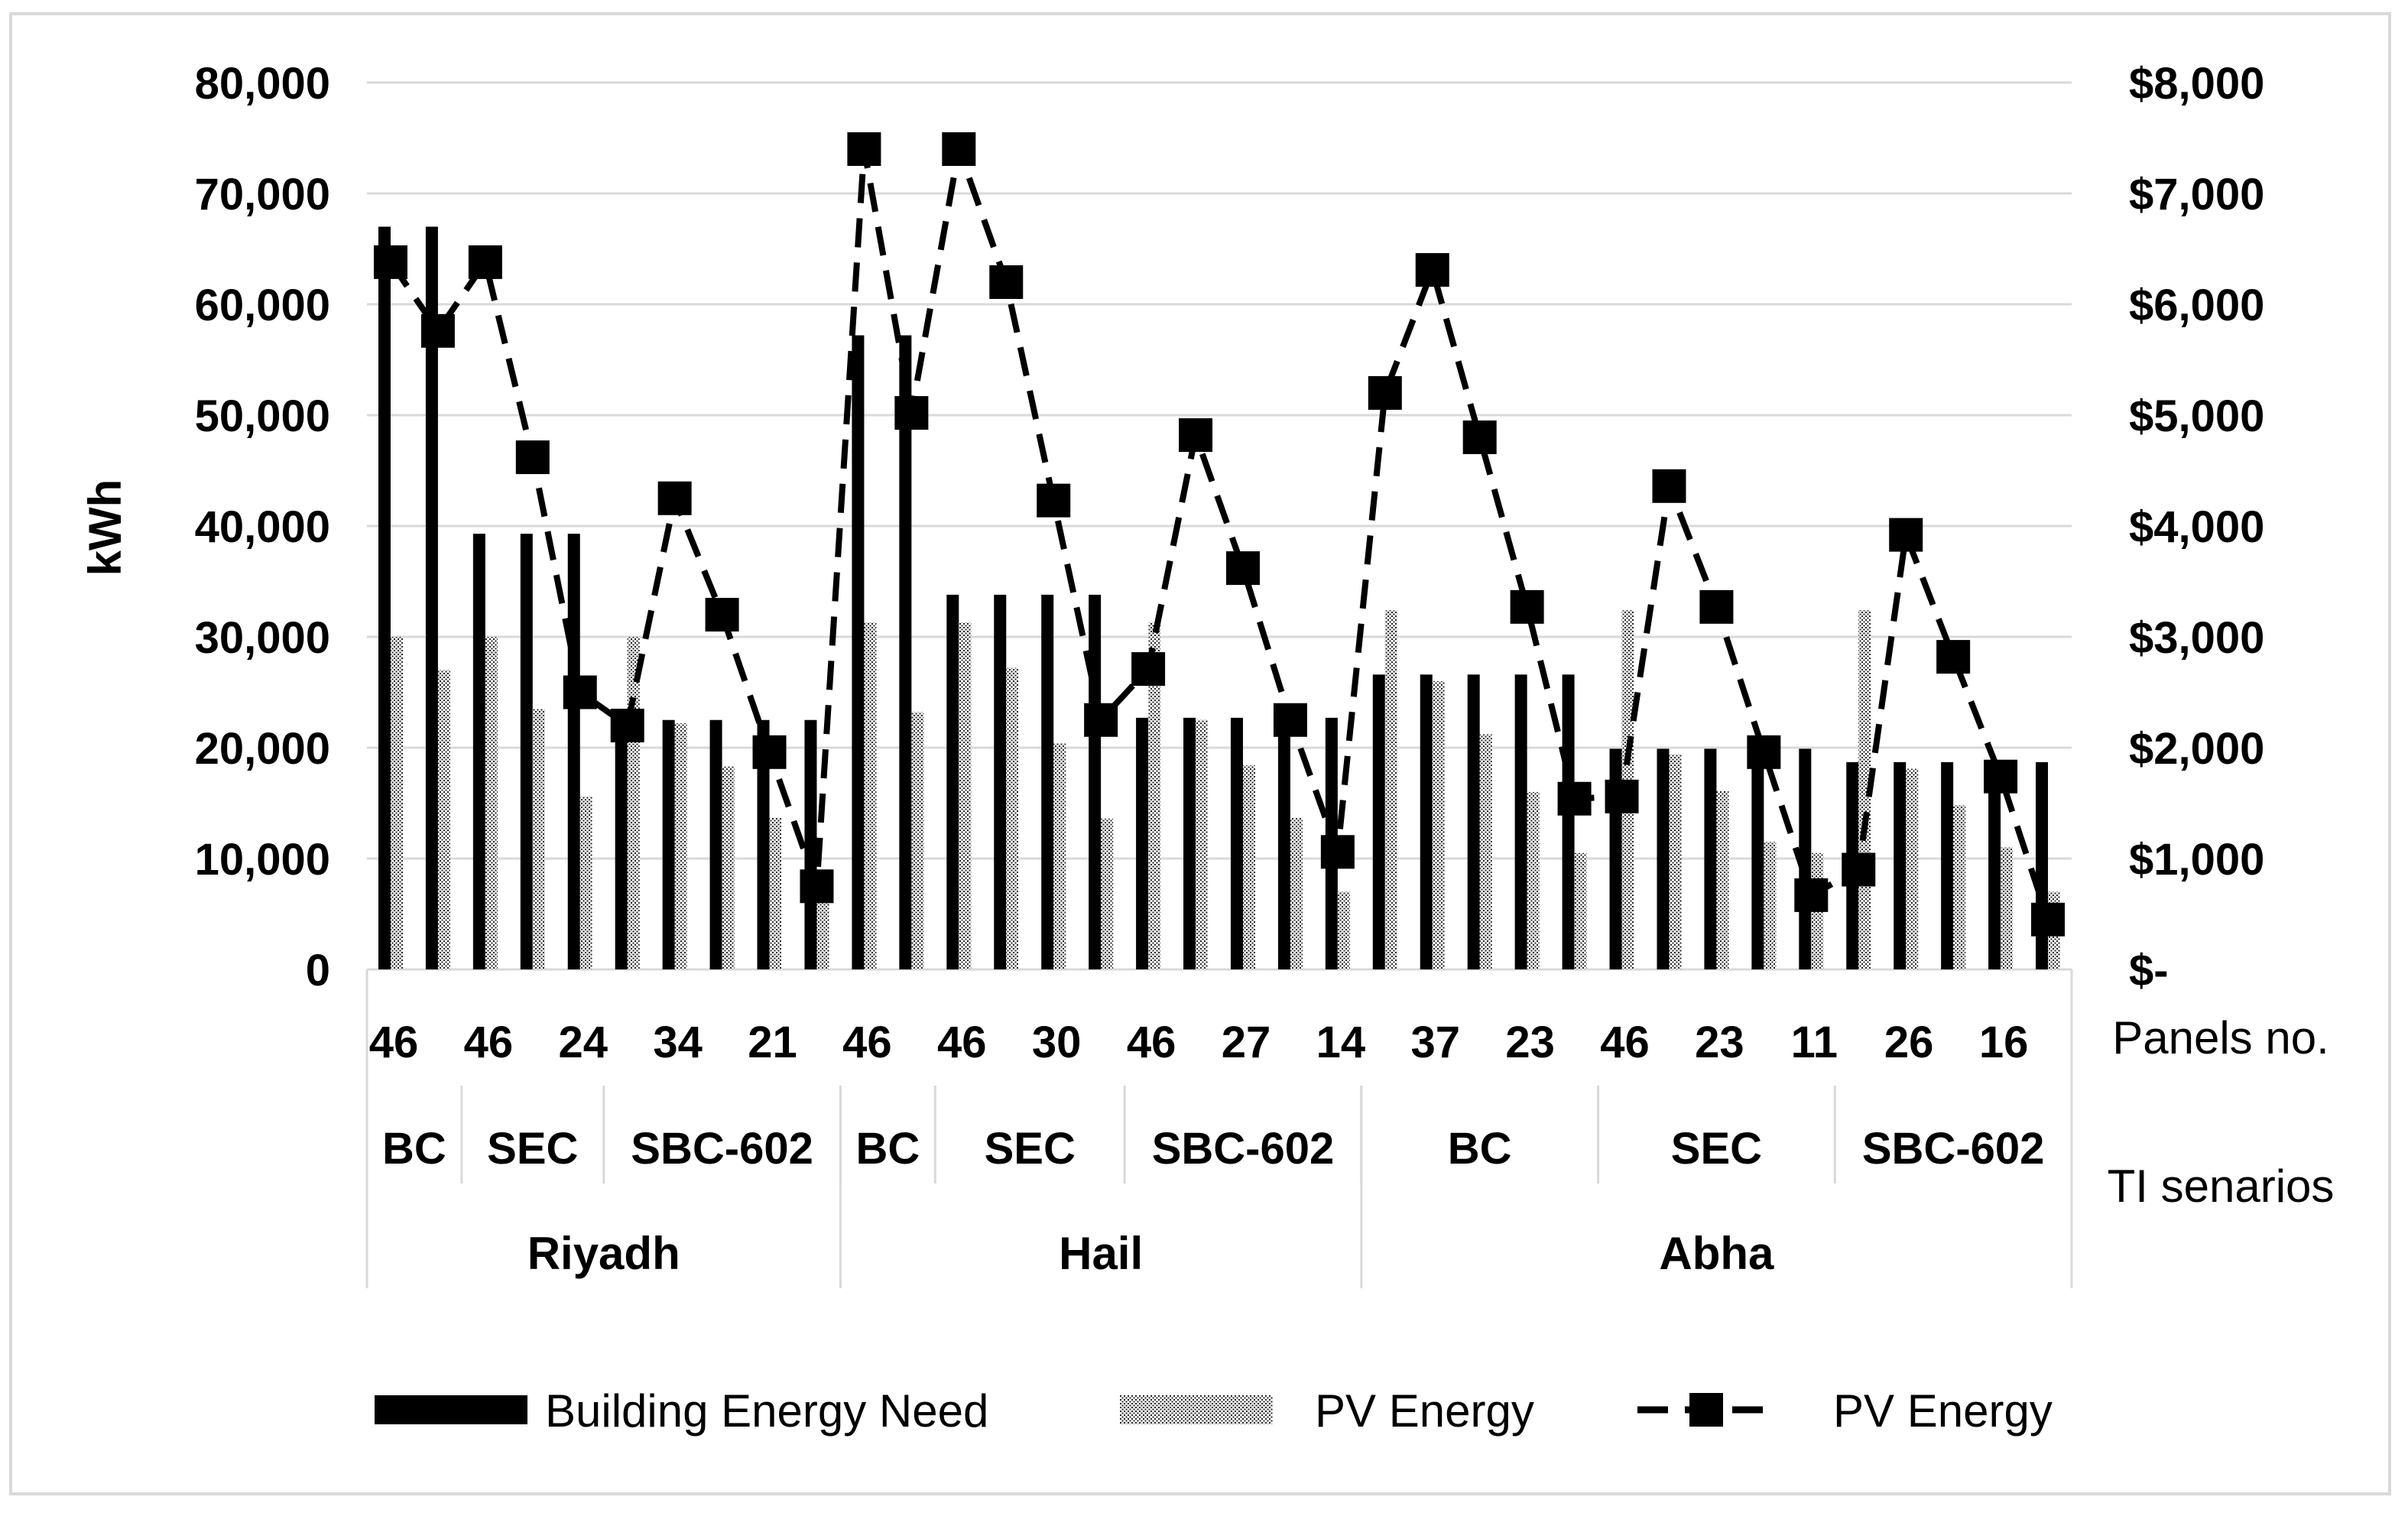  Describe the element at coordinates (2196, 749) in the screenshot. I see `y2-tick-label: $2,000` at that location.